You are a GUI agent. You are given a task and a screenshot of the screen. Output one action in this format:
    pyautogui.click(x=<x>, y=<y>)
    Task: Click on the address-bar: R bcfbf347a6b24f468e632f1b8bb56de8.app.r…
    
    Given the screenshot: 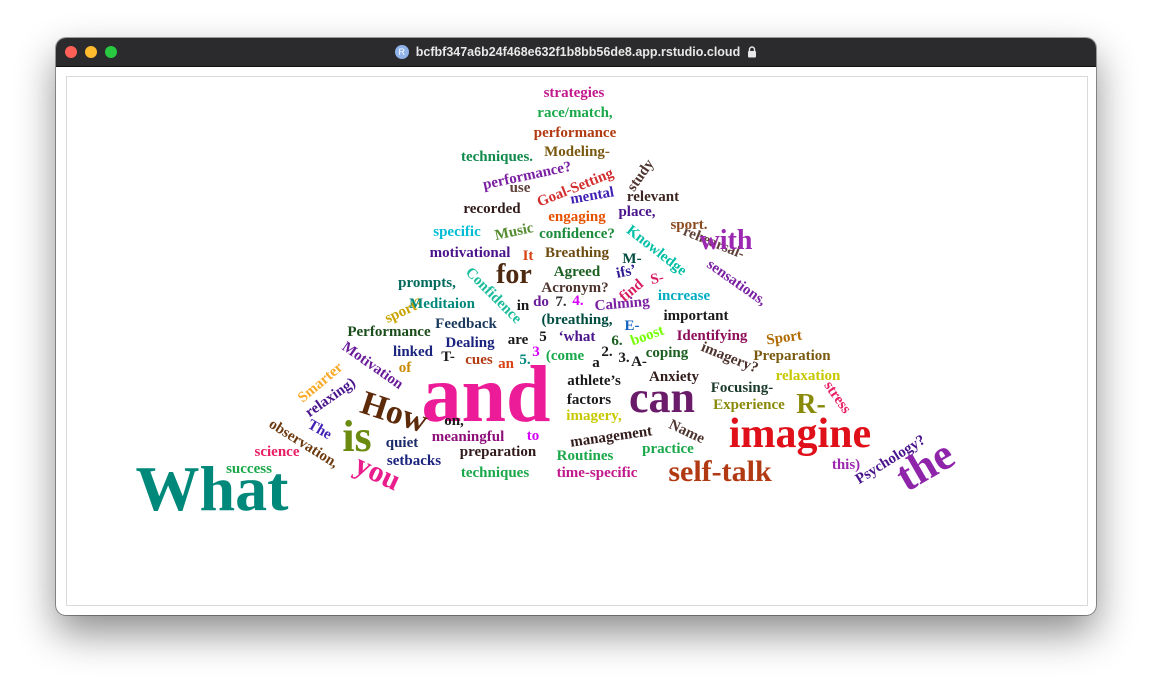 What is the action you would take?
    pyautogui.click(x=576, y=52)
    